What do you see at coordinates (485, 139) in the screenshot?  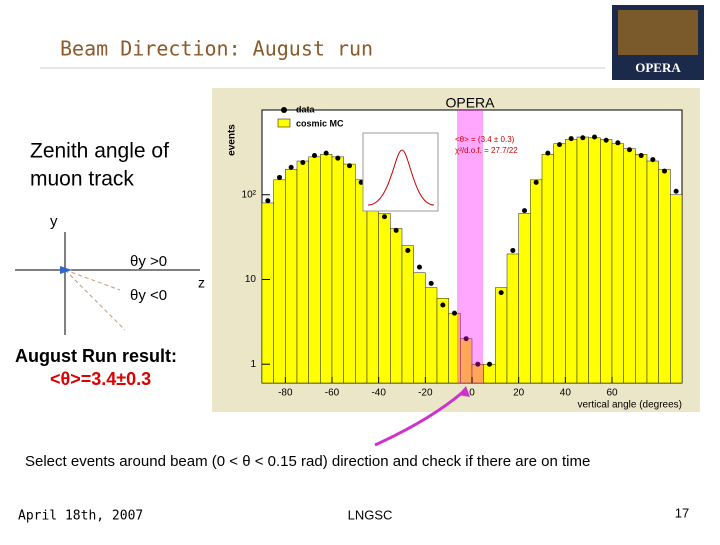 I see `annotation: <θ> = (3.4 ± 0.3)` at bounding box center [485, 139].